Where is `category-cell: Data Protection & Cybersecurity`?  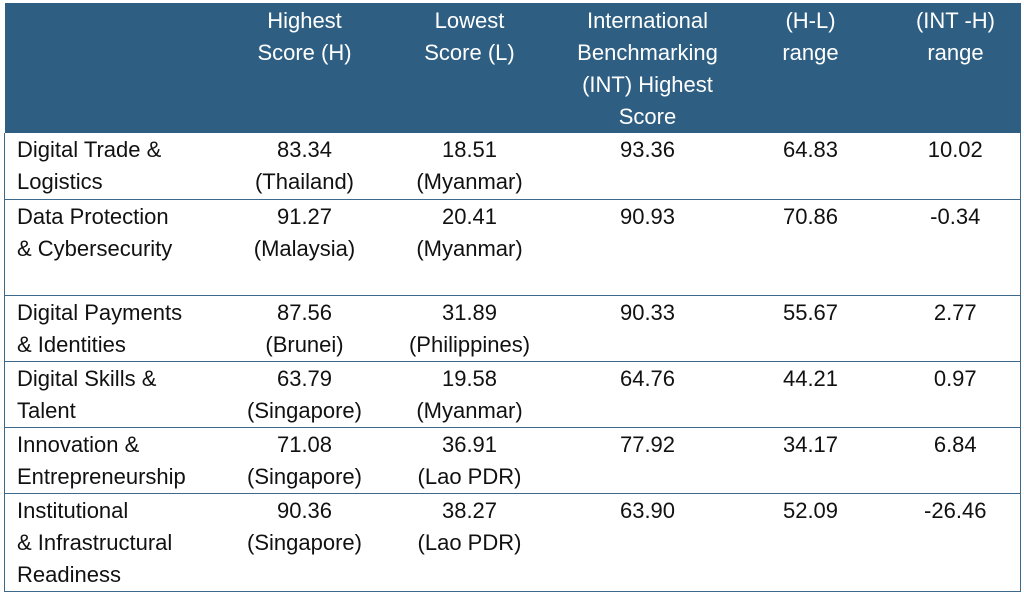 category-cell: Data Protection & Cybersecurity is located at coordinates (119, 247).